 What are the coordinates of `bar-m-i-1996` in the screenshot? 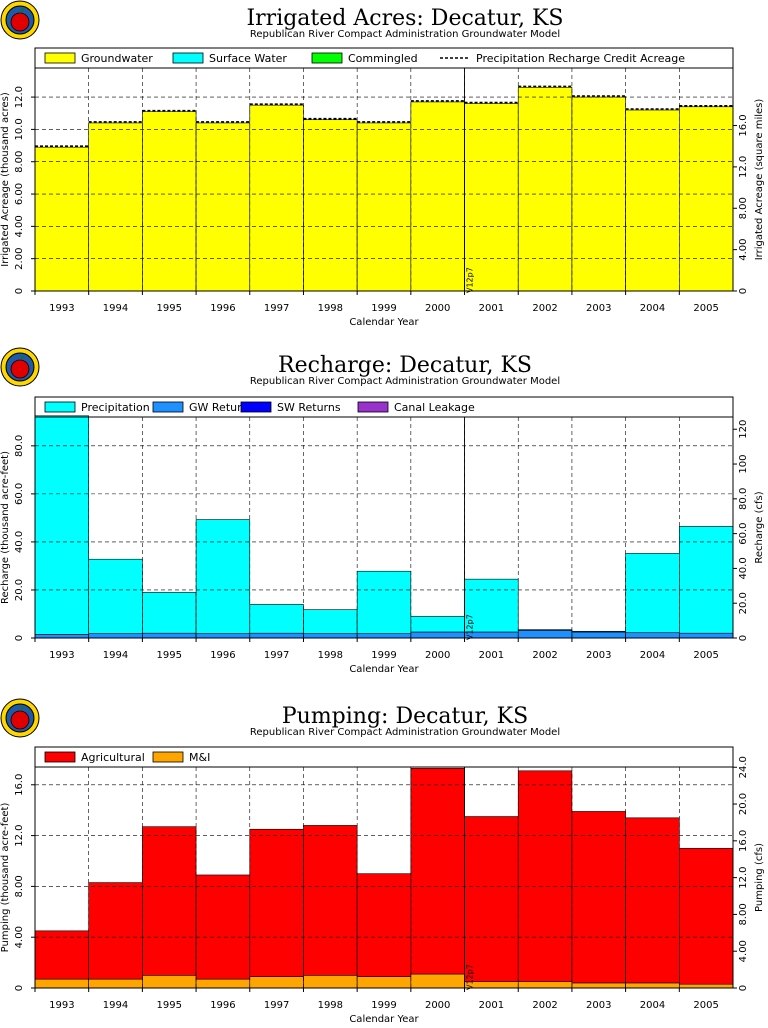 It's located at (223, 983).